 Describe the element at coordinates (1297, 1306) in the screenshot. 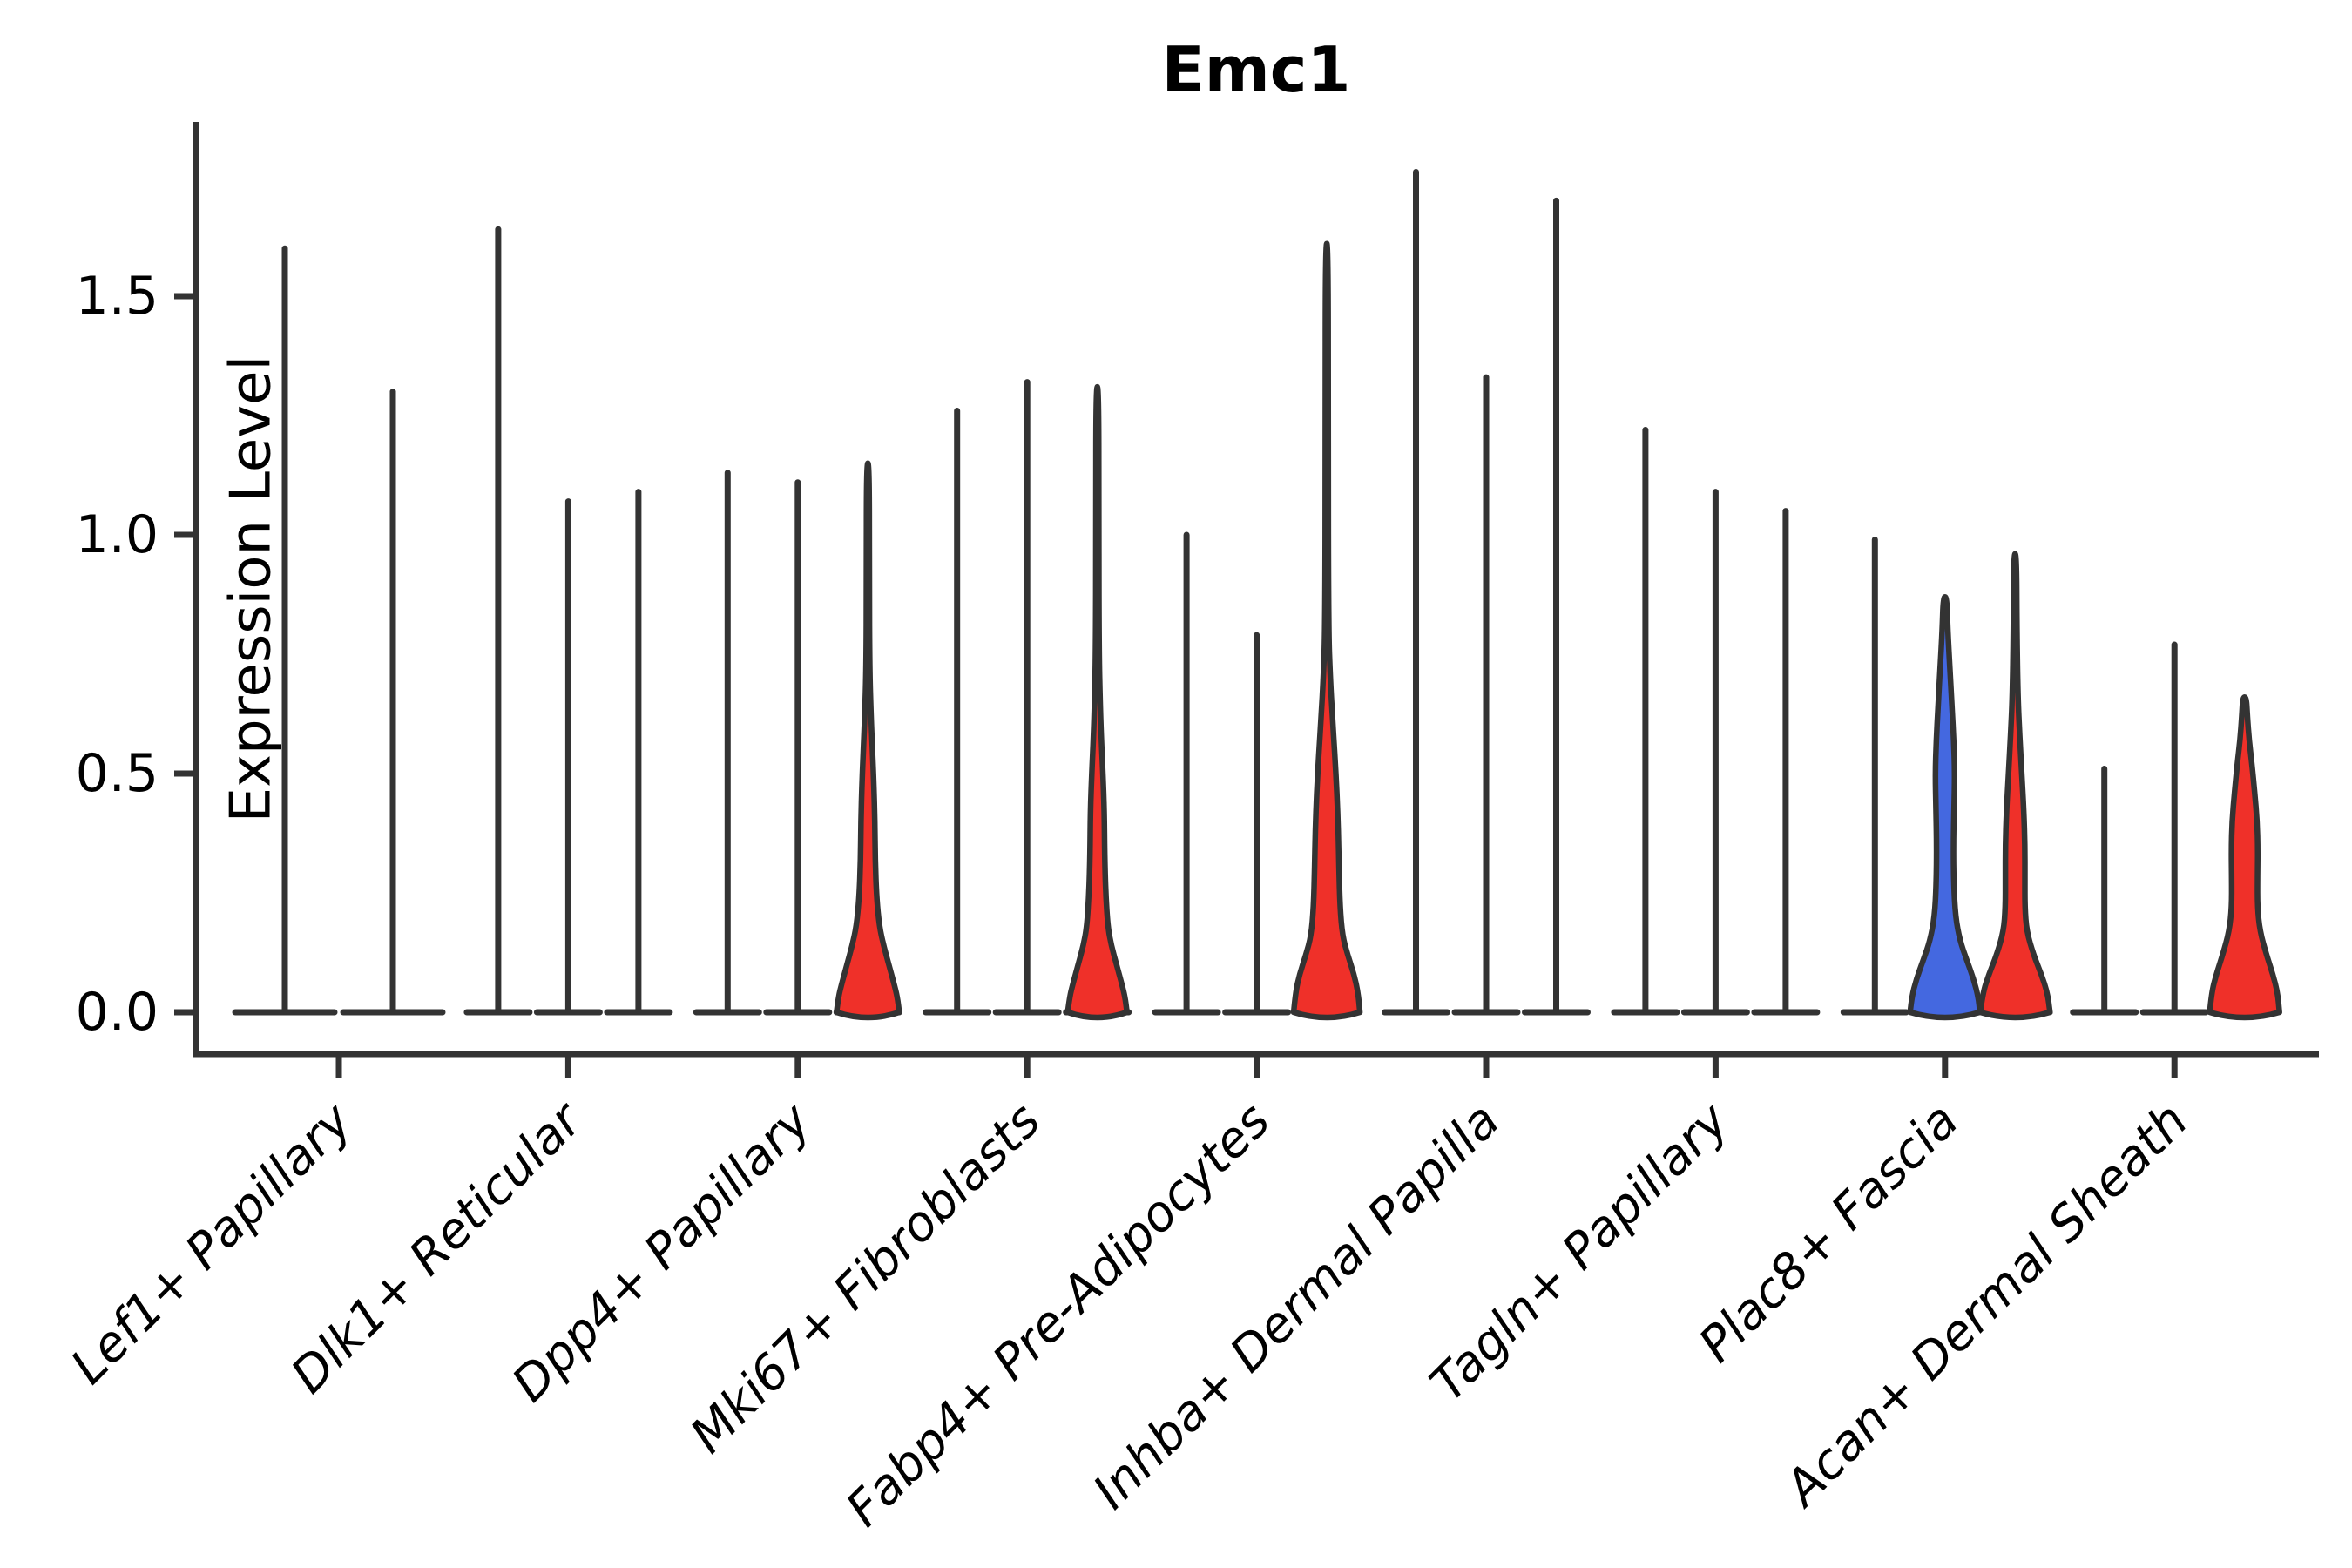

I see `x-category-label: Inhba+ Dermal Papilla` at that location.